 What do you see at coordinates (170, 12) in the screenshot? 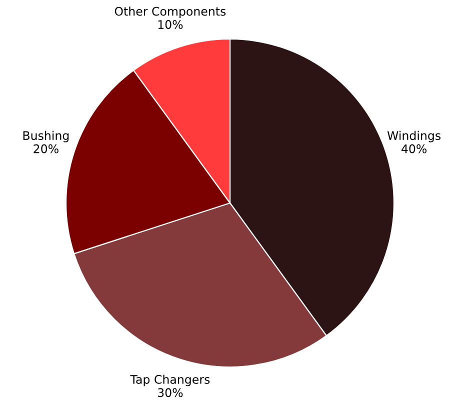
I see `slice-label: Other Components` at bounding box center [170, 12].